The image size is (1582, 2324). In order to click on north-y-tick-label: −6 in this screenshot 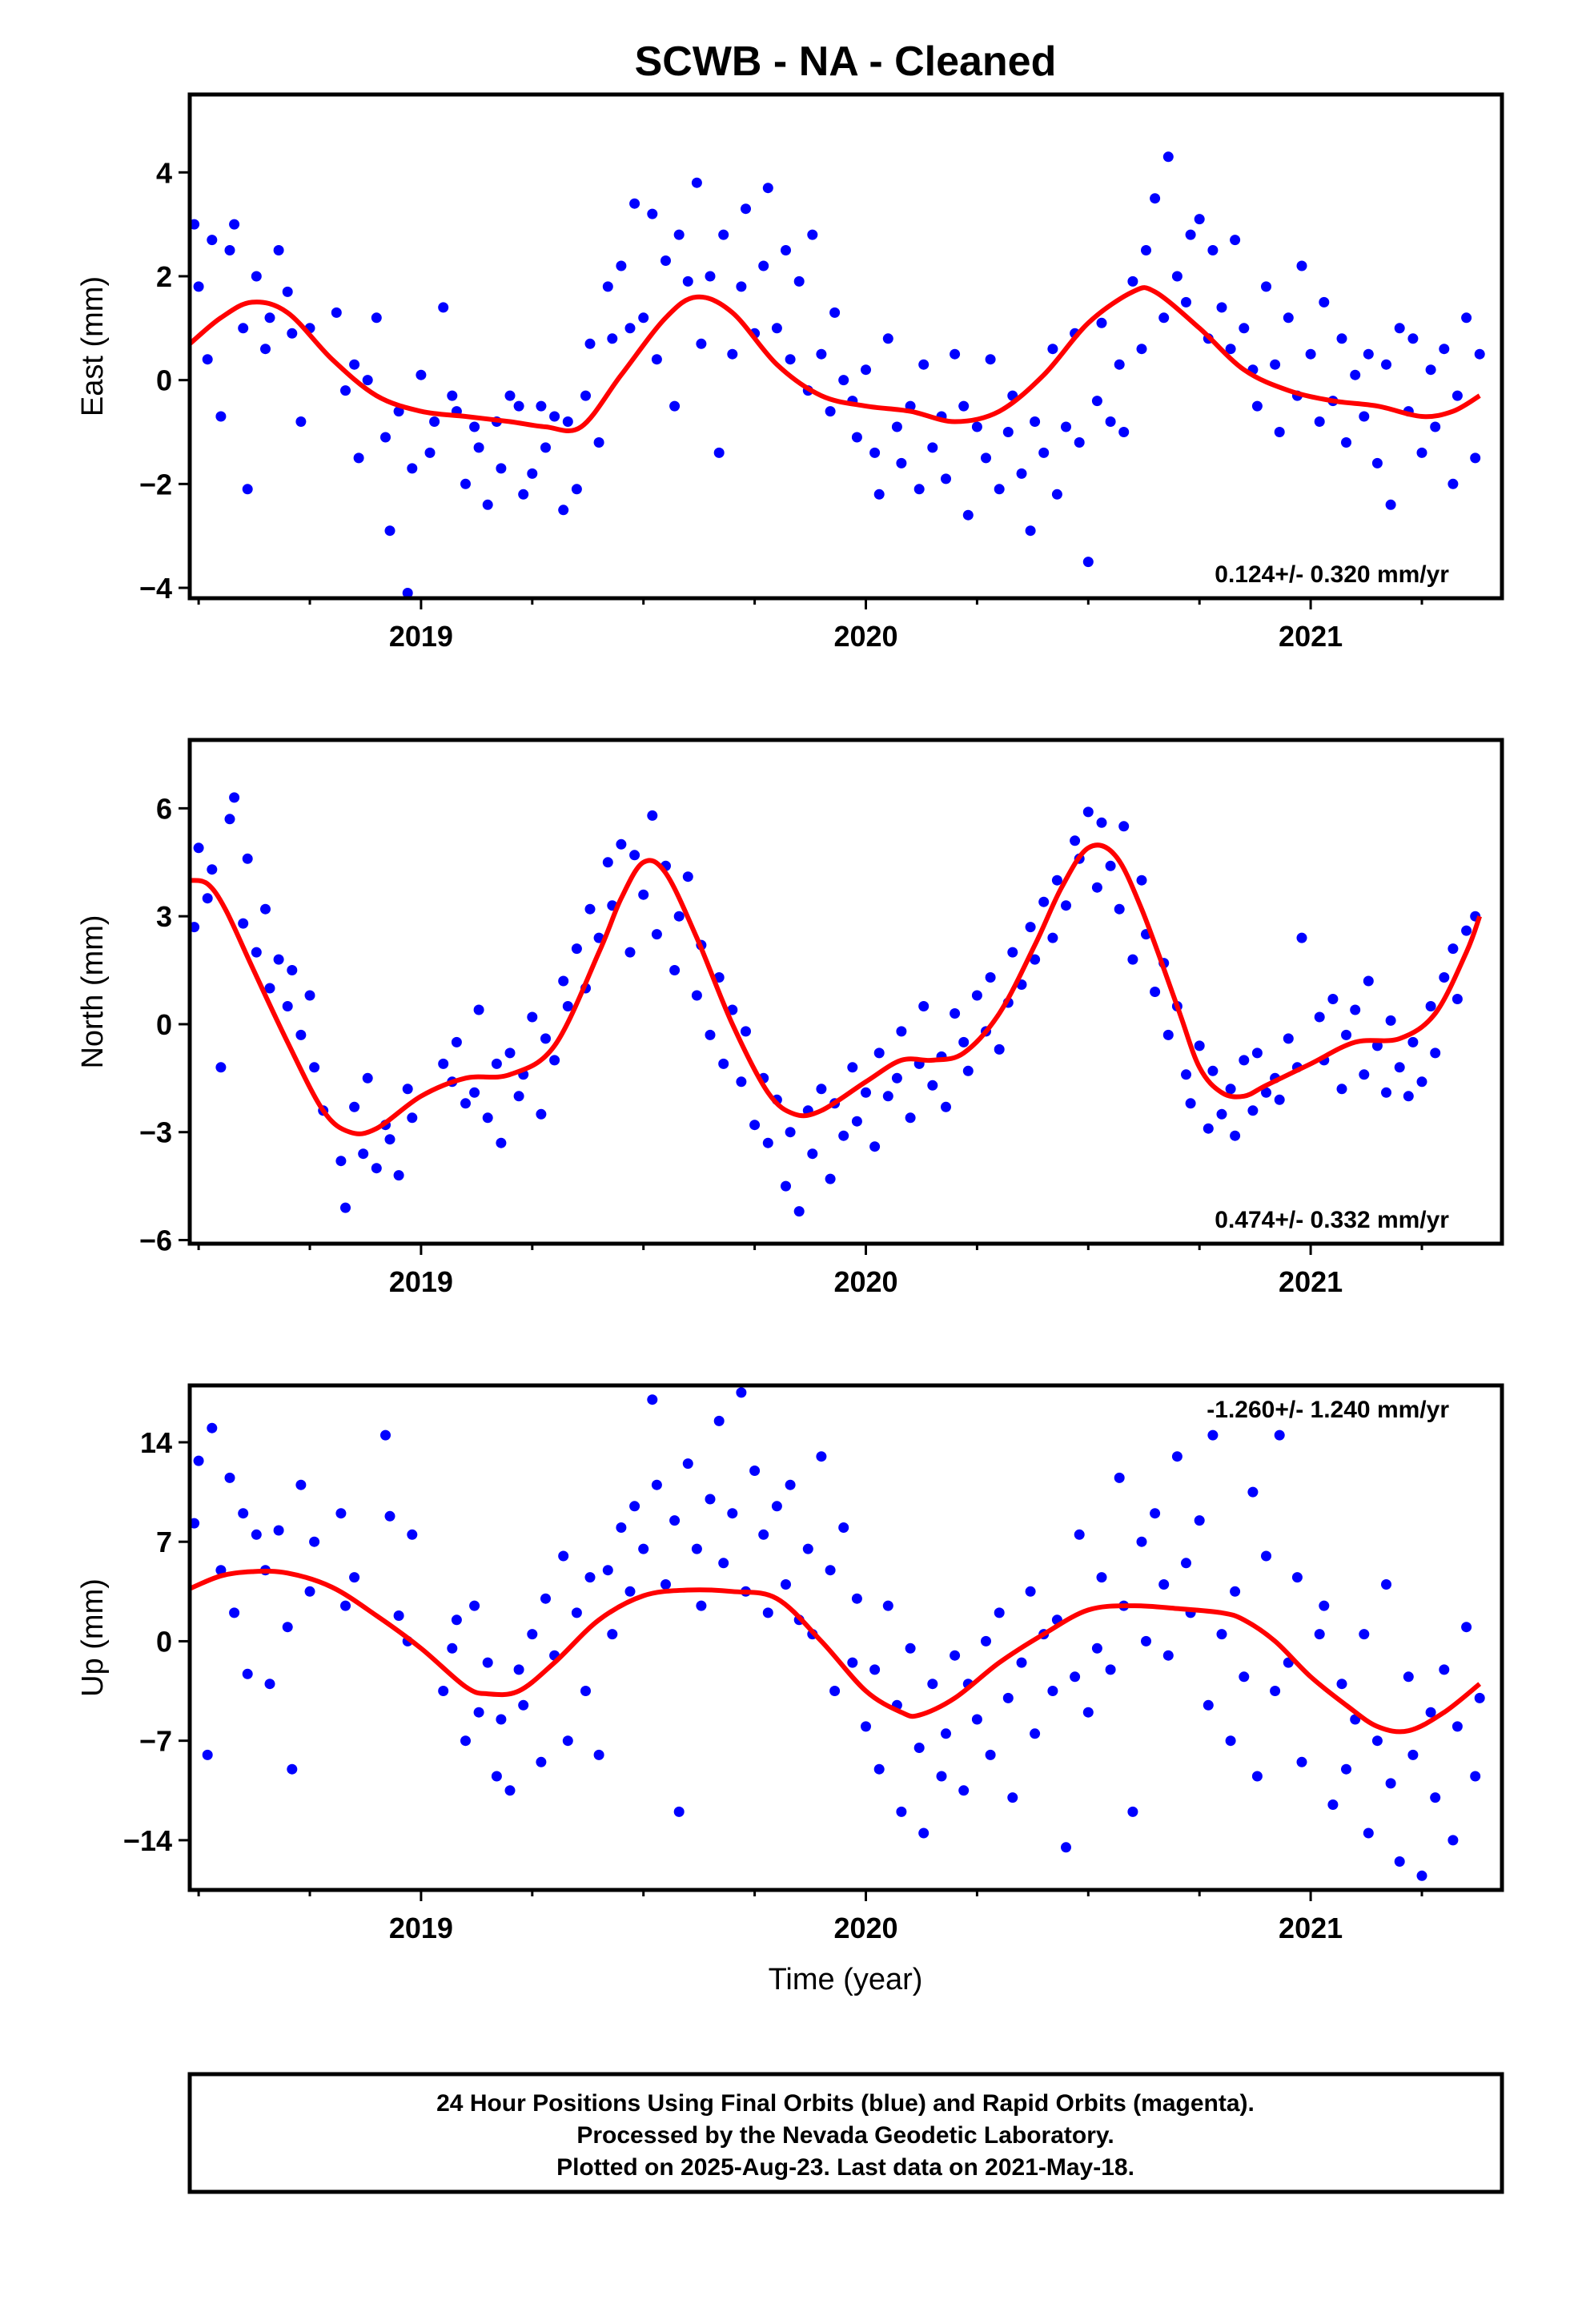, I will do `click(155, 1240)`.